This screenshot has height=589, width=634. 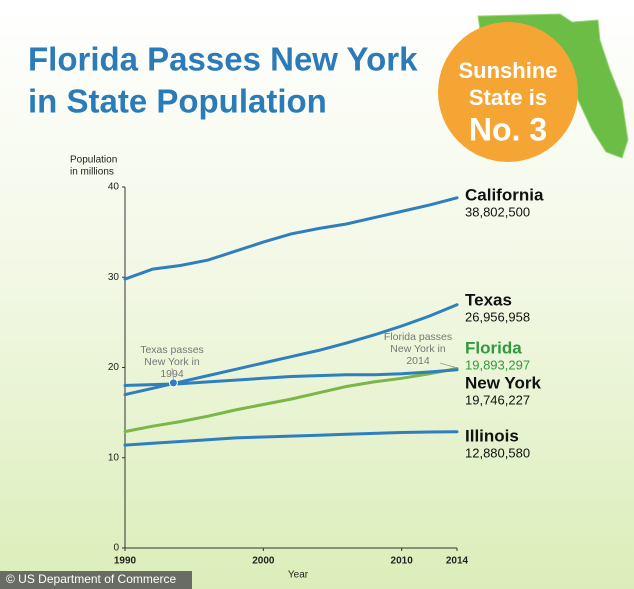 I want to click on value-label: 12,880,580, so click(x=497, y=452).